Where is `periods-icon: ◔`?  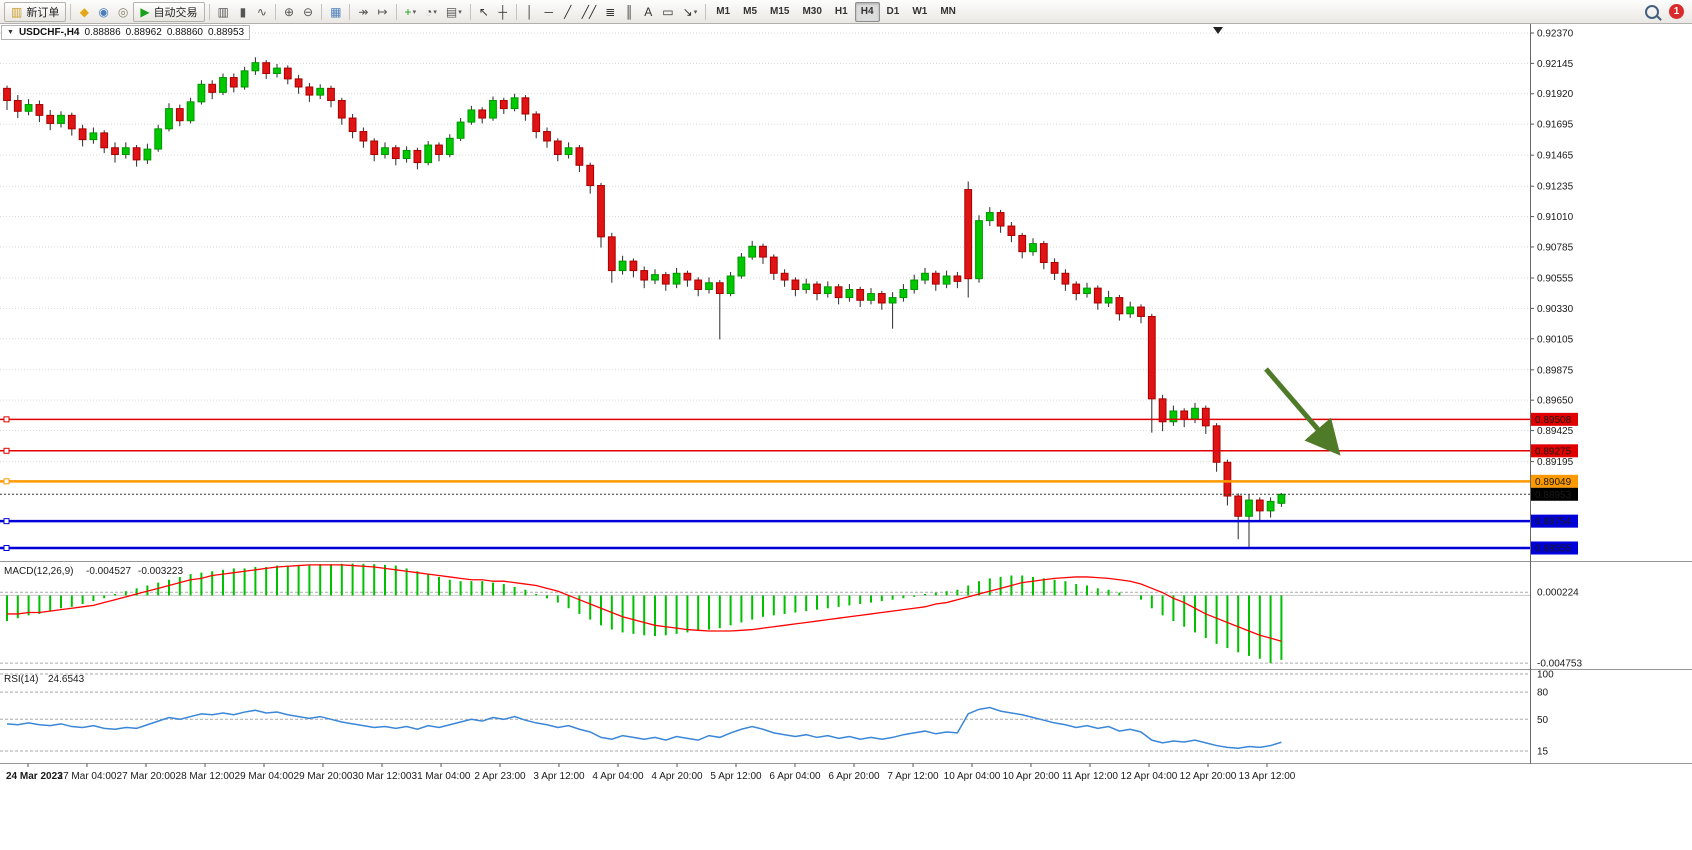 periods-icon: ◔ is located at coordinates (429, 11).